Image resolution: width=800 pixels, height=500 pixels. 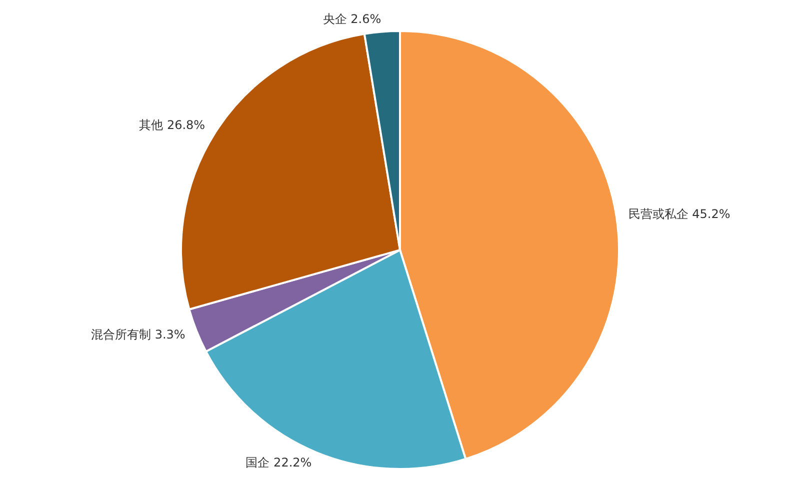 I want to click on slice-label: 民营或私企 45.2%, so click(x=679, y=214).